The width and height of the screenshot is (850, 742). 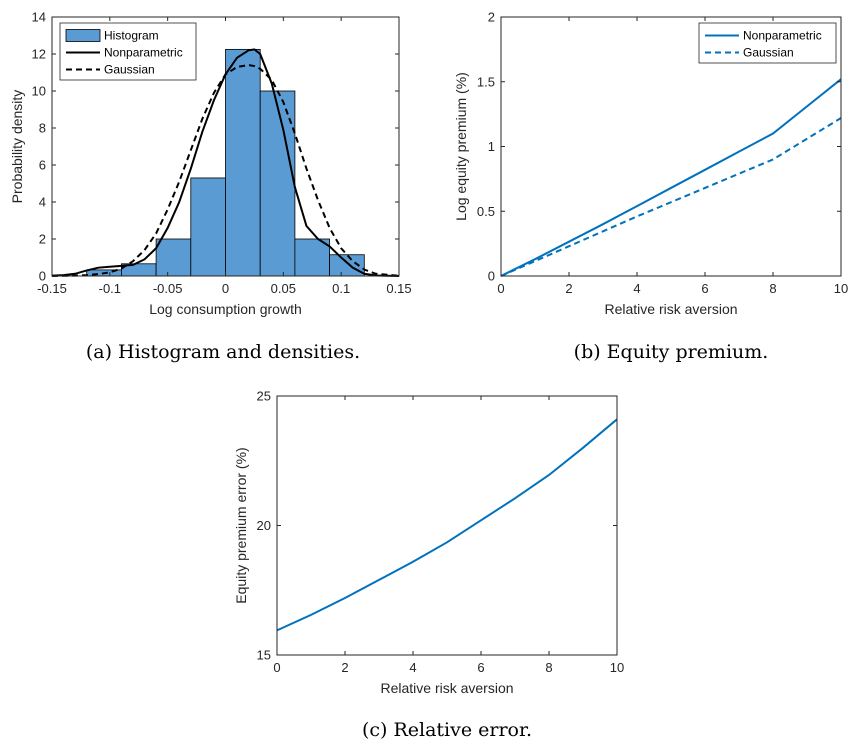 I want to click on y-tick-label: 15, so click(x=264, y=655).